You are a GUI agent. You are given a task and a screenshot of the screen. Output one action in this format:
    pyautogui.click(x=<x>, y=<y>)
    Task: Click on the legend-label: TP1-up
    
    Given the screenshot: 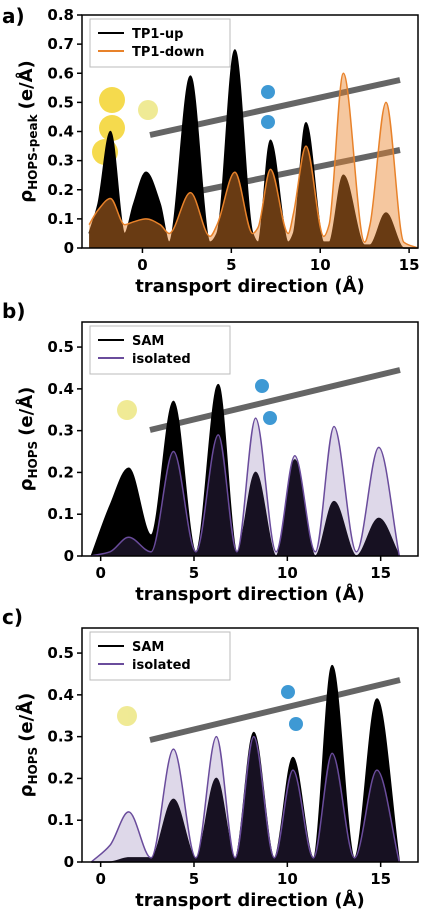 What is the action you would take?
    pyautogui.click(x=157, y=34)
    